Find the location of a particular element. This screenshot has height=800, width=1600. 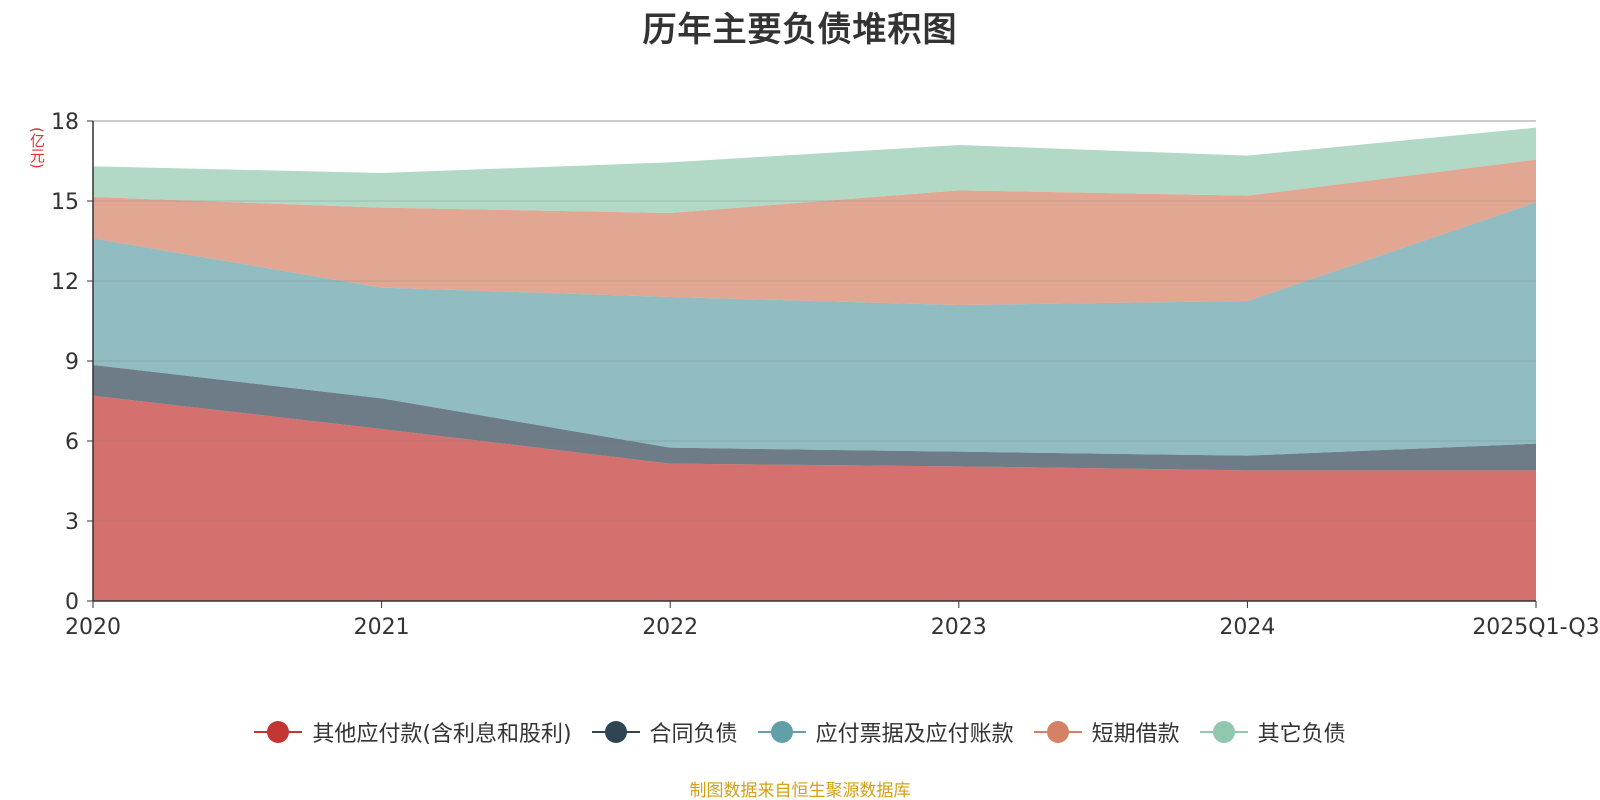

x-tick-label: 2021 is located at coordinates (382, 627).